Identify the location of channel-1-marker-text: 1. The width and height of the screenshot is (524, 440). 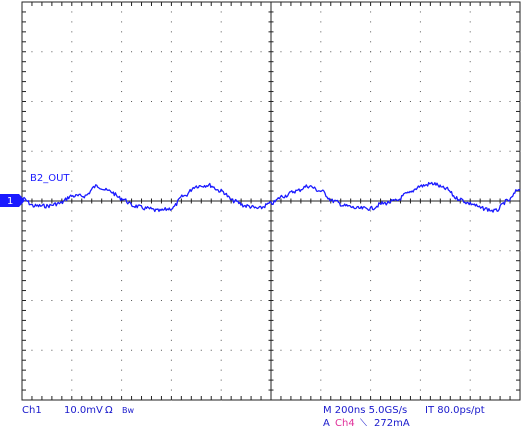
(10, 201).